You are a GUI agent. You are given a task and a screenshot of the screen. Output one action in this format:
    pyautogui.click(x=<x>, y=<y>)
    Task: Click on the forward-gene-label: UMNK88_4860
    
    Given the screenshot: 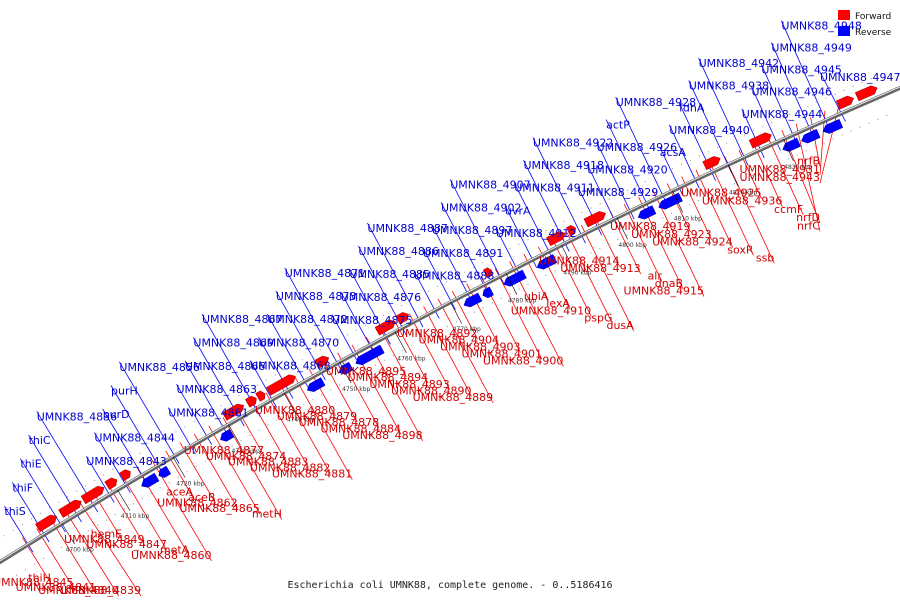 What is the action you would take?
    pyautogui.click(x=171, y=555)
    